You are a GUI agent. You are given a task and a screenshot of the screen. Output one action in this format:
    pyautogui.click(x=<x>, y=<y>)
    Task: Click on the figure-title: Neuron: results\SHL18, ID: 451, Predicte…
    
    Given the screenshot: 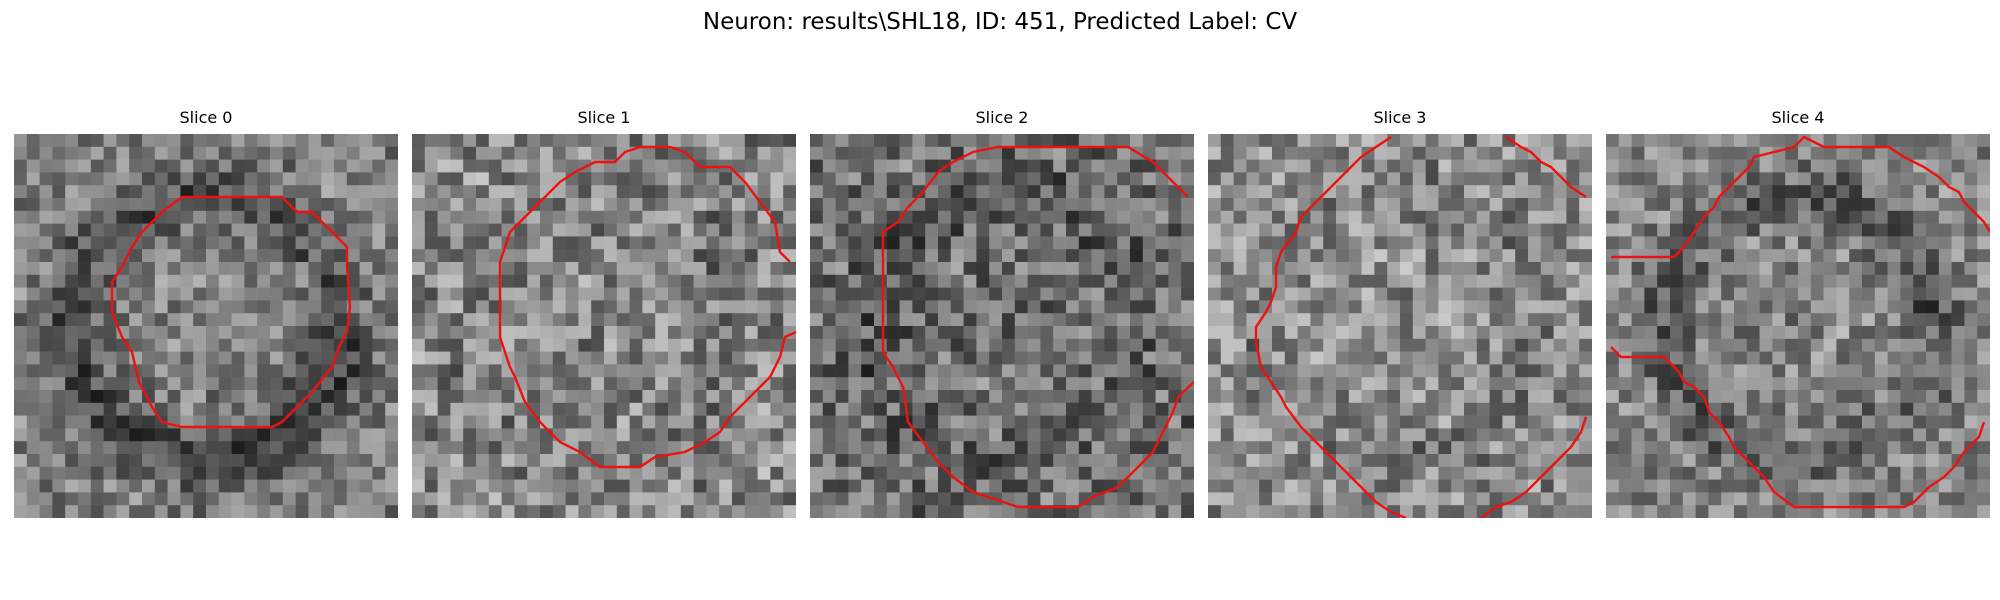 What is the action you would take?
    pyautogui.click(x=1000, y=22)
    